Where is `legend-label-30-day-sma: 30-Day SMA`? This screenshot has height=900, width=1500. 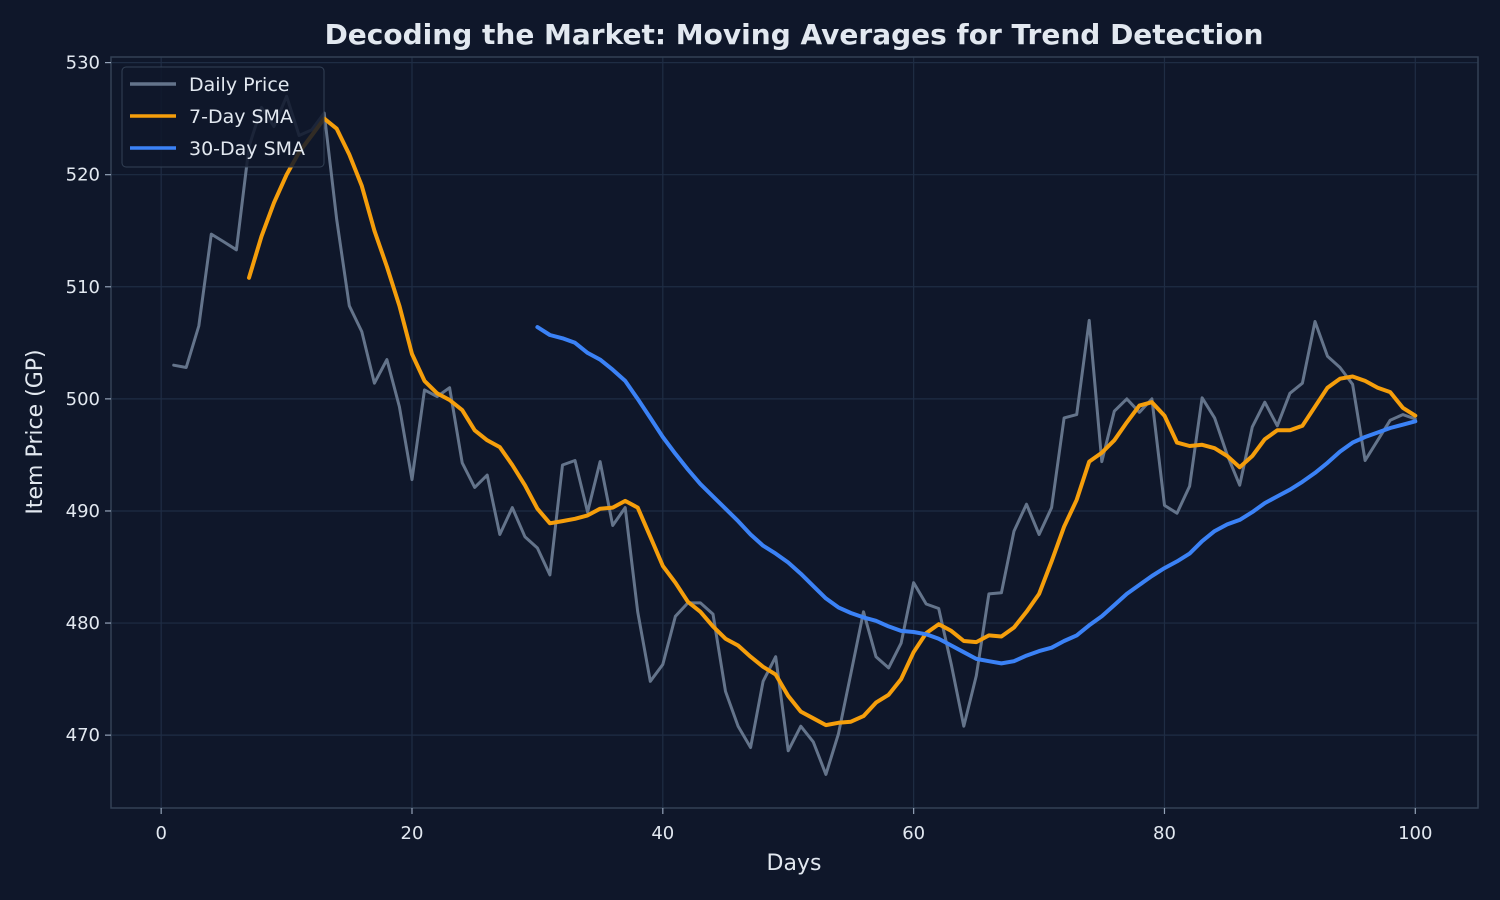 legend-label-30-day-sma: 30-Day SMA is located at coordinates (247, 149).